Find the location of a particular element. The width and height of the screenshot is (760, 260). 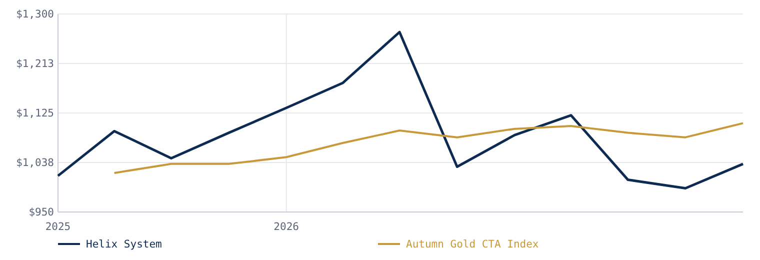

legend-label: Autumn Gold CTA Index is located at coordinates (472, 244).